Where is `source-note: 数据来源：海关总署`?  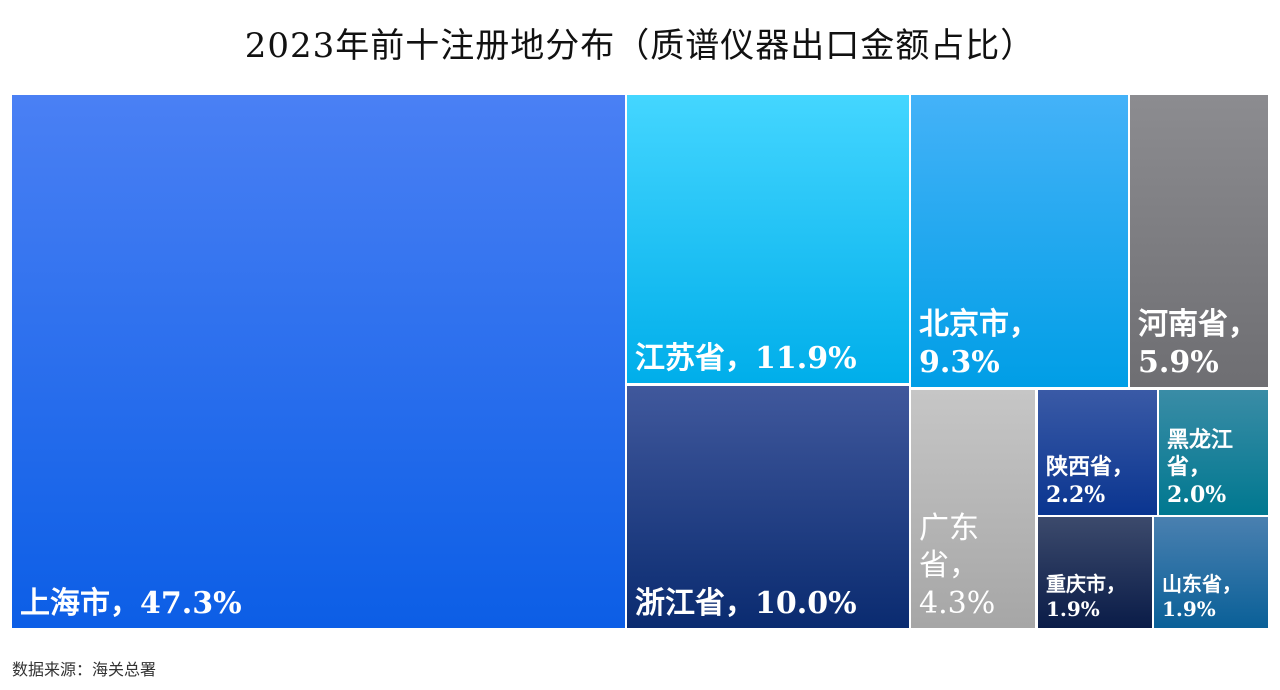
source-note: 数据来源：海关总署 is located at coordinates (84, 669).